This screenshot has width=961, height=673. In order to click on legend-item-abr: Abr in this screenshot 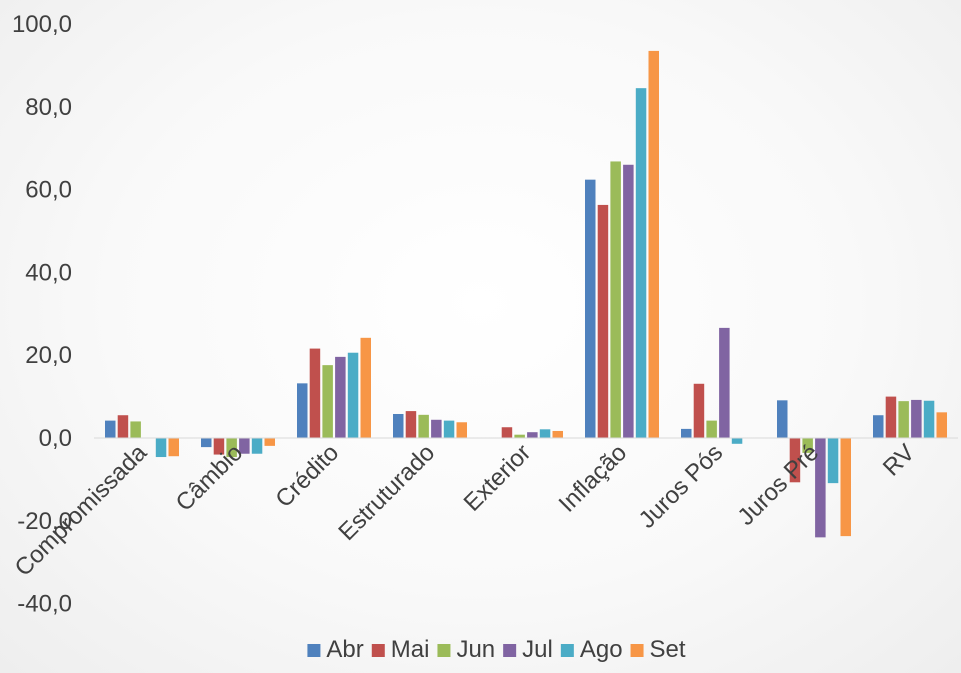, I will do `click(335, 649)`.